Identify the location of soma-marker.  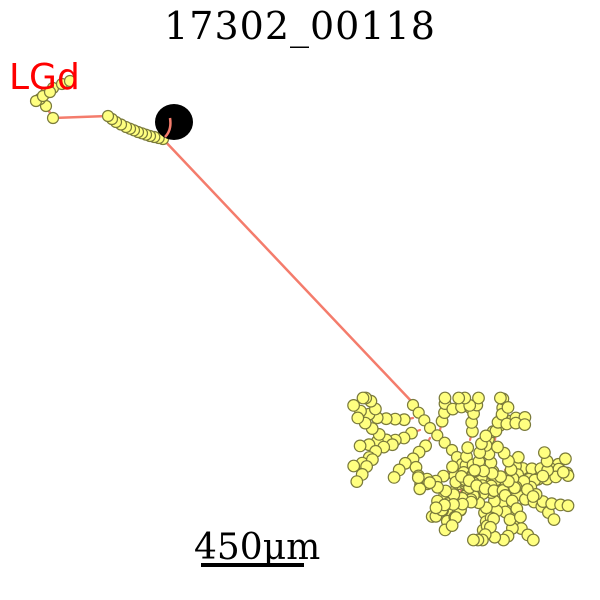
(174, 122).